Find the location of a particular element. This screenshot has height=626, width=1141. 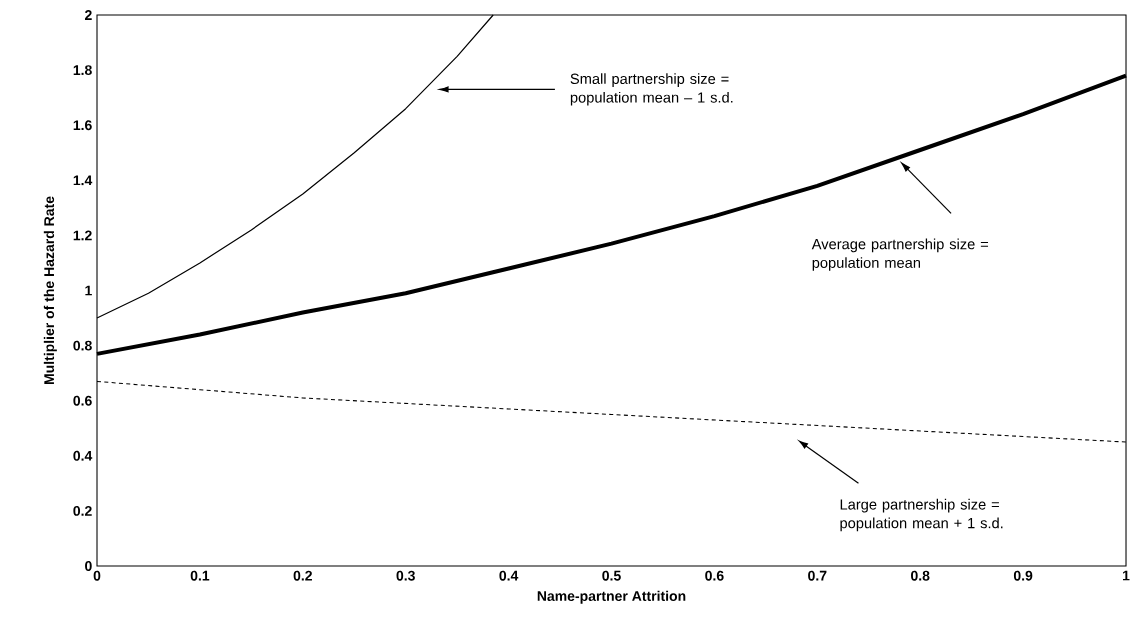

x-tick-label: 0.2 is located at coordinates (302, 575).